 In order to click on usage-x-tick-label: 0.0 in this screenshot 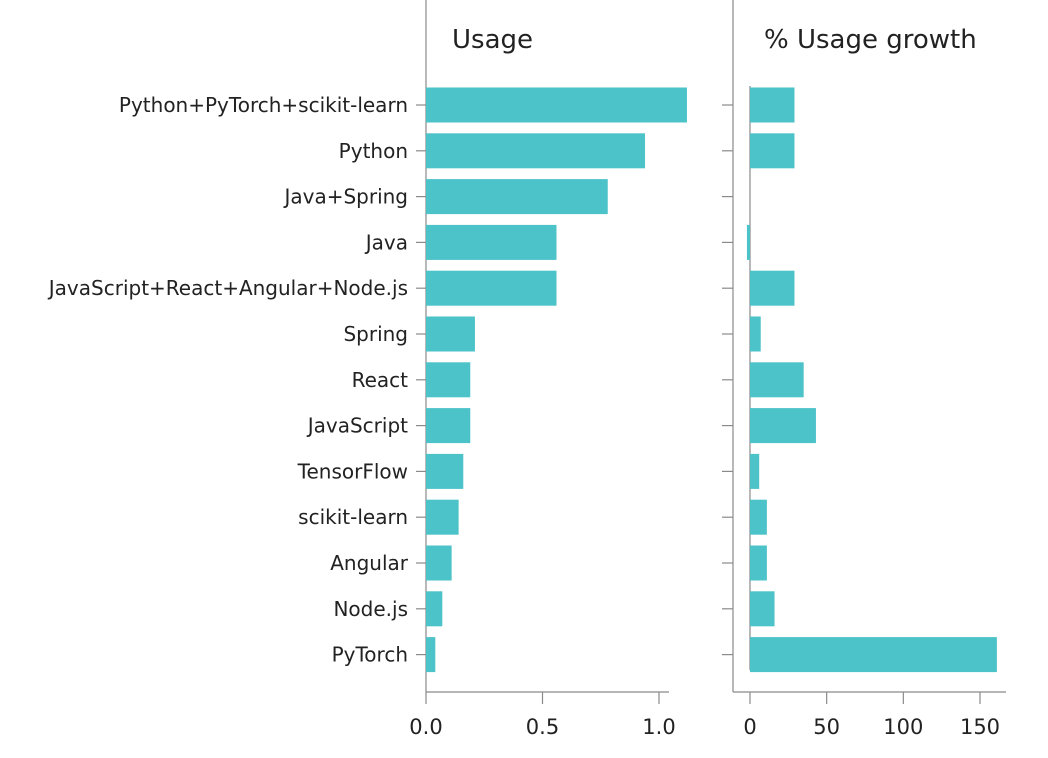, I will do `click(425, 727)`.